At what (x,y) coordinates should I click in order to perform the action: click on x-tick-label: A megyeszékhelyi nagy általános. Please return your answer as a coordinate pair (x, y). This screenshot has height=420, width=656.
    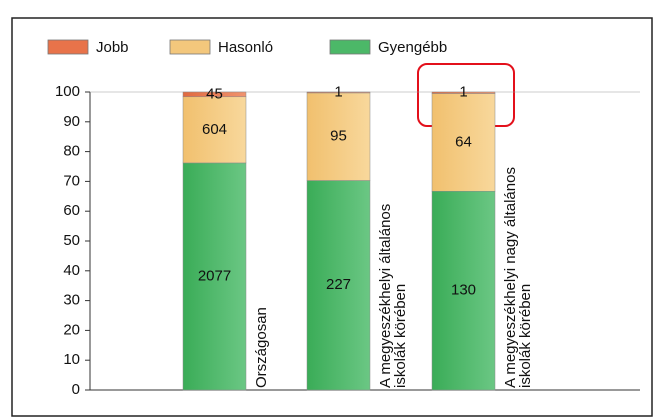
    Looking at the image, I should click on (510, 277).